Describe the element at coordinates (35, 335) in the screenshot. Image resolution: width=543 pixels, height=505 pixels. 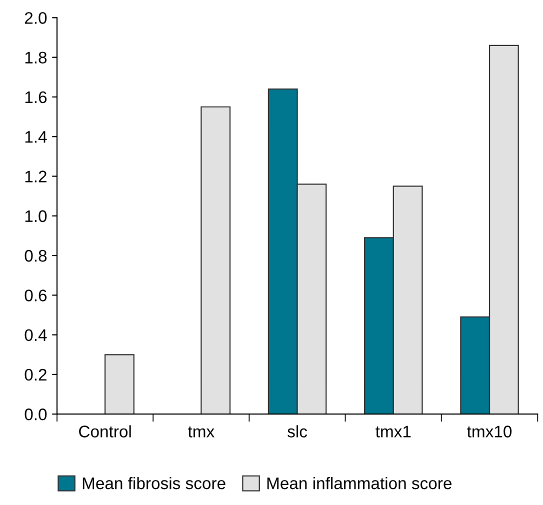
I see `y-tick-label: 0.4` at that location.